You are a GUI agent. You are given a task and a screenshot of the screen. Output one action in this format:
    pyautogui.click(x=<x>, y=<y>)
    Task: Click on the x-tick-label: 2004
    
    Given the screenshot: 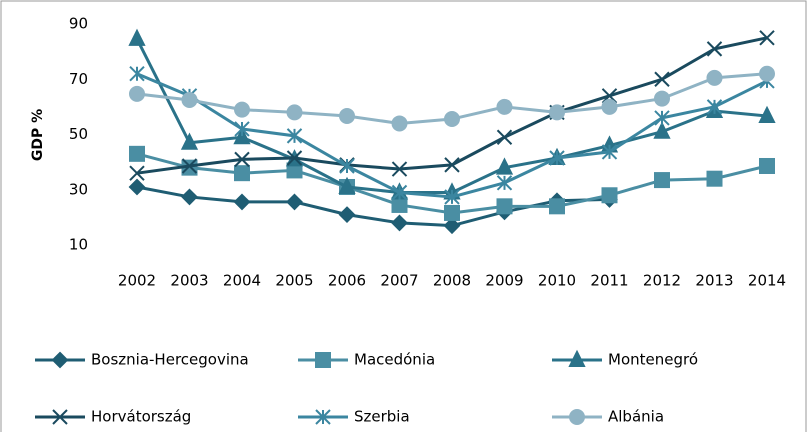 What is the action you would take?
    pyautogui.click(x=242, y=281)
    